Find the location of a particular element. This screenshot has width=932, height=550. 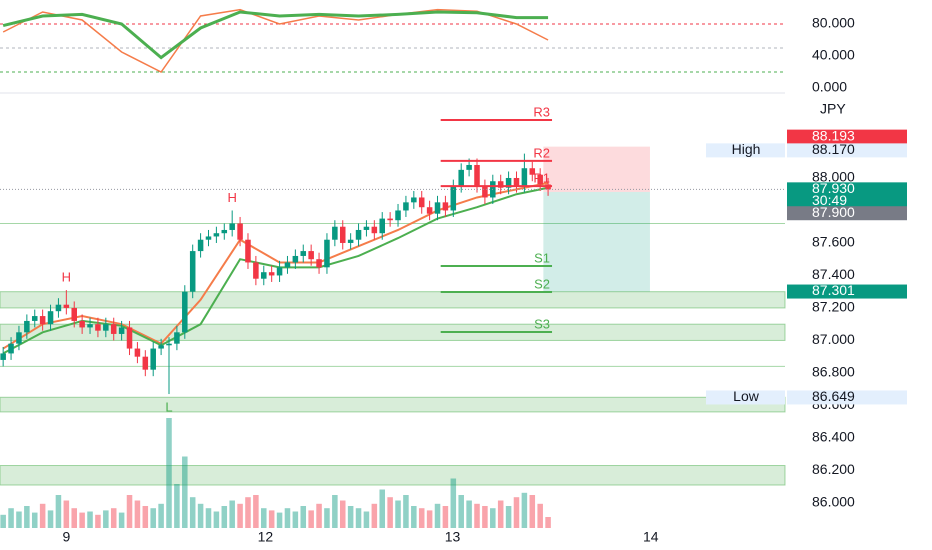

y-tick-label: 86.800 is located at coordinates (833, 372).